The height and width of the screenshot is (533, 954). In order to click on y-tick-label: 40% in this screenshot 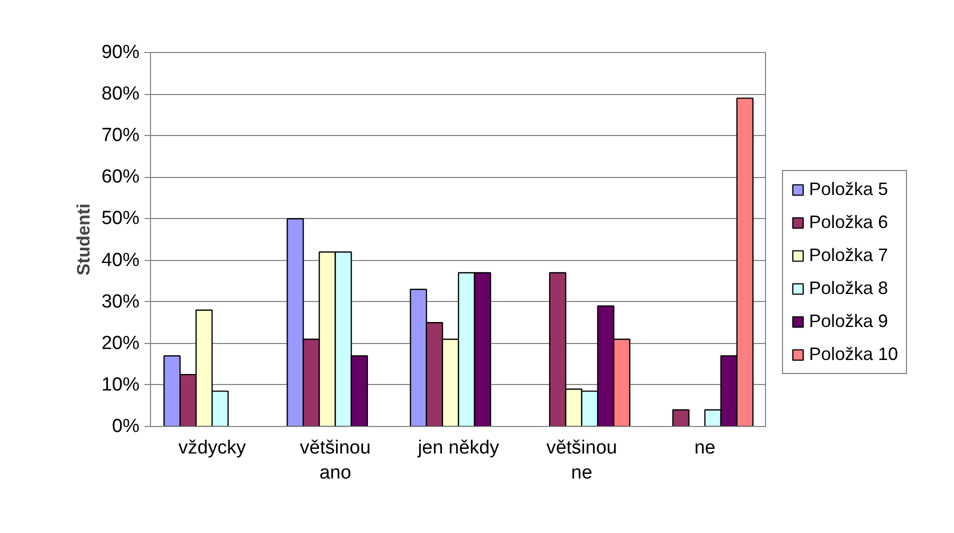, I will do `click(120, 260)`.